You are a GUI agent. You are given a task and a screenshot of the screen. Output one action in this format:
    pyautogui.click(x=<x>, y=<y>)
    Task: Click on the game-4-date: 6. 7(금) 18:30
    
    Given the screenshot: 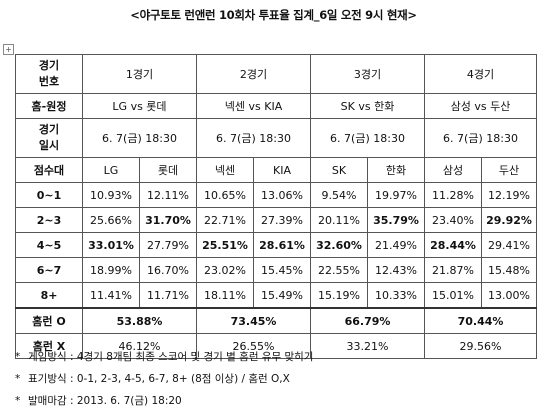 What is the action you would take?
    pyautogui.click(x=480, y=138)
    